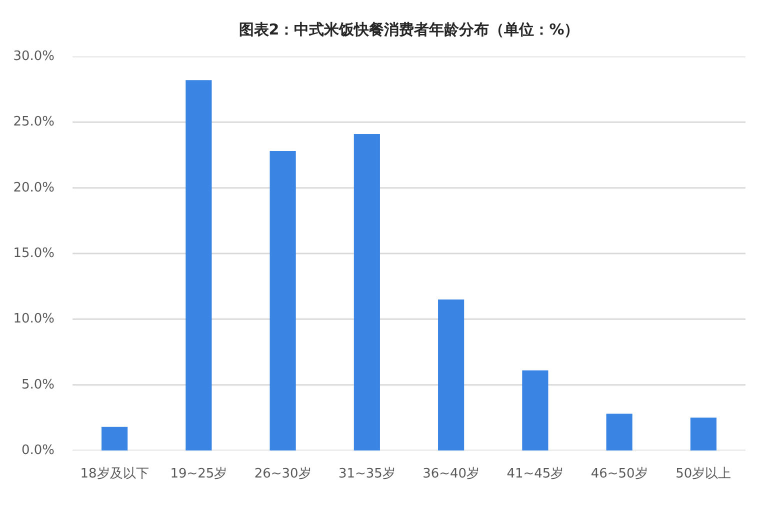 The height and width of the screenshot is (524, 760). I want to click on y-tick-label: 30.0%, so click(34, 56).